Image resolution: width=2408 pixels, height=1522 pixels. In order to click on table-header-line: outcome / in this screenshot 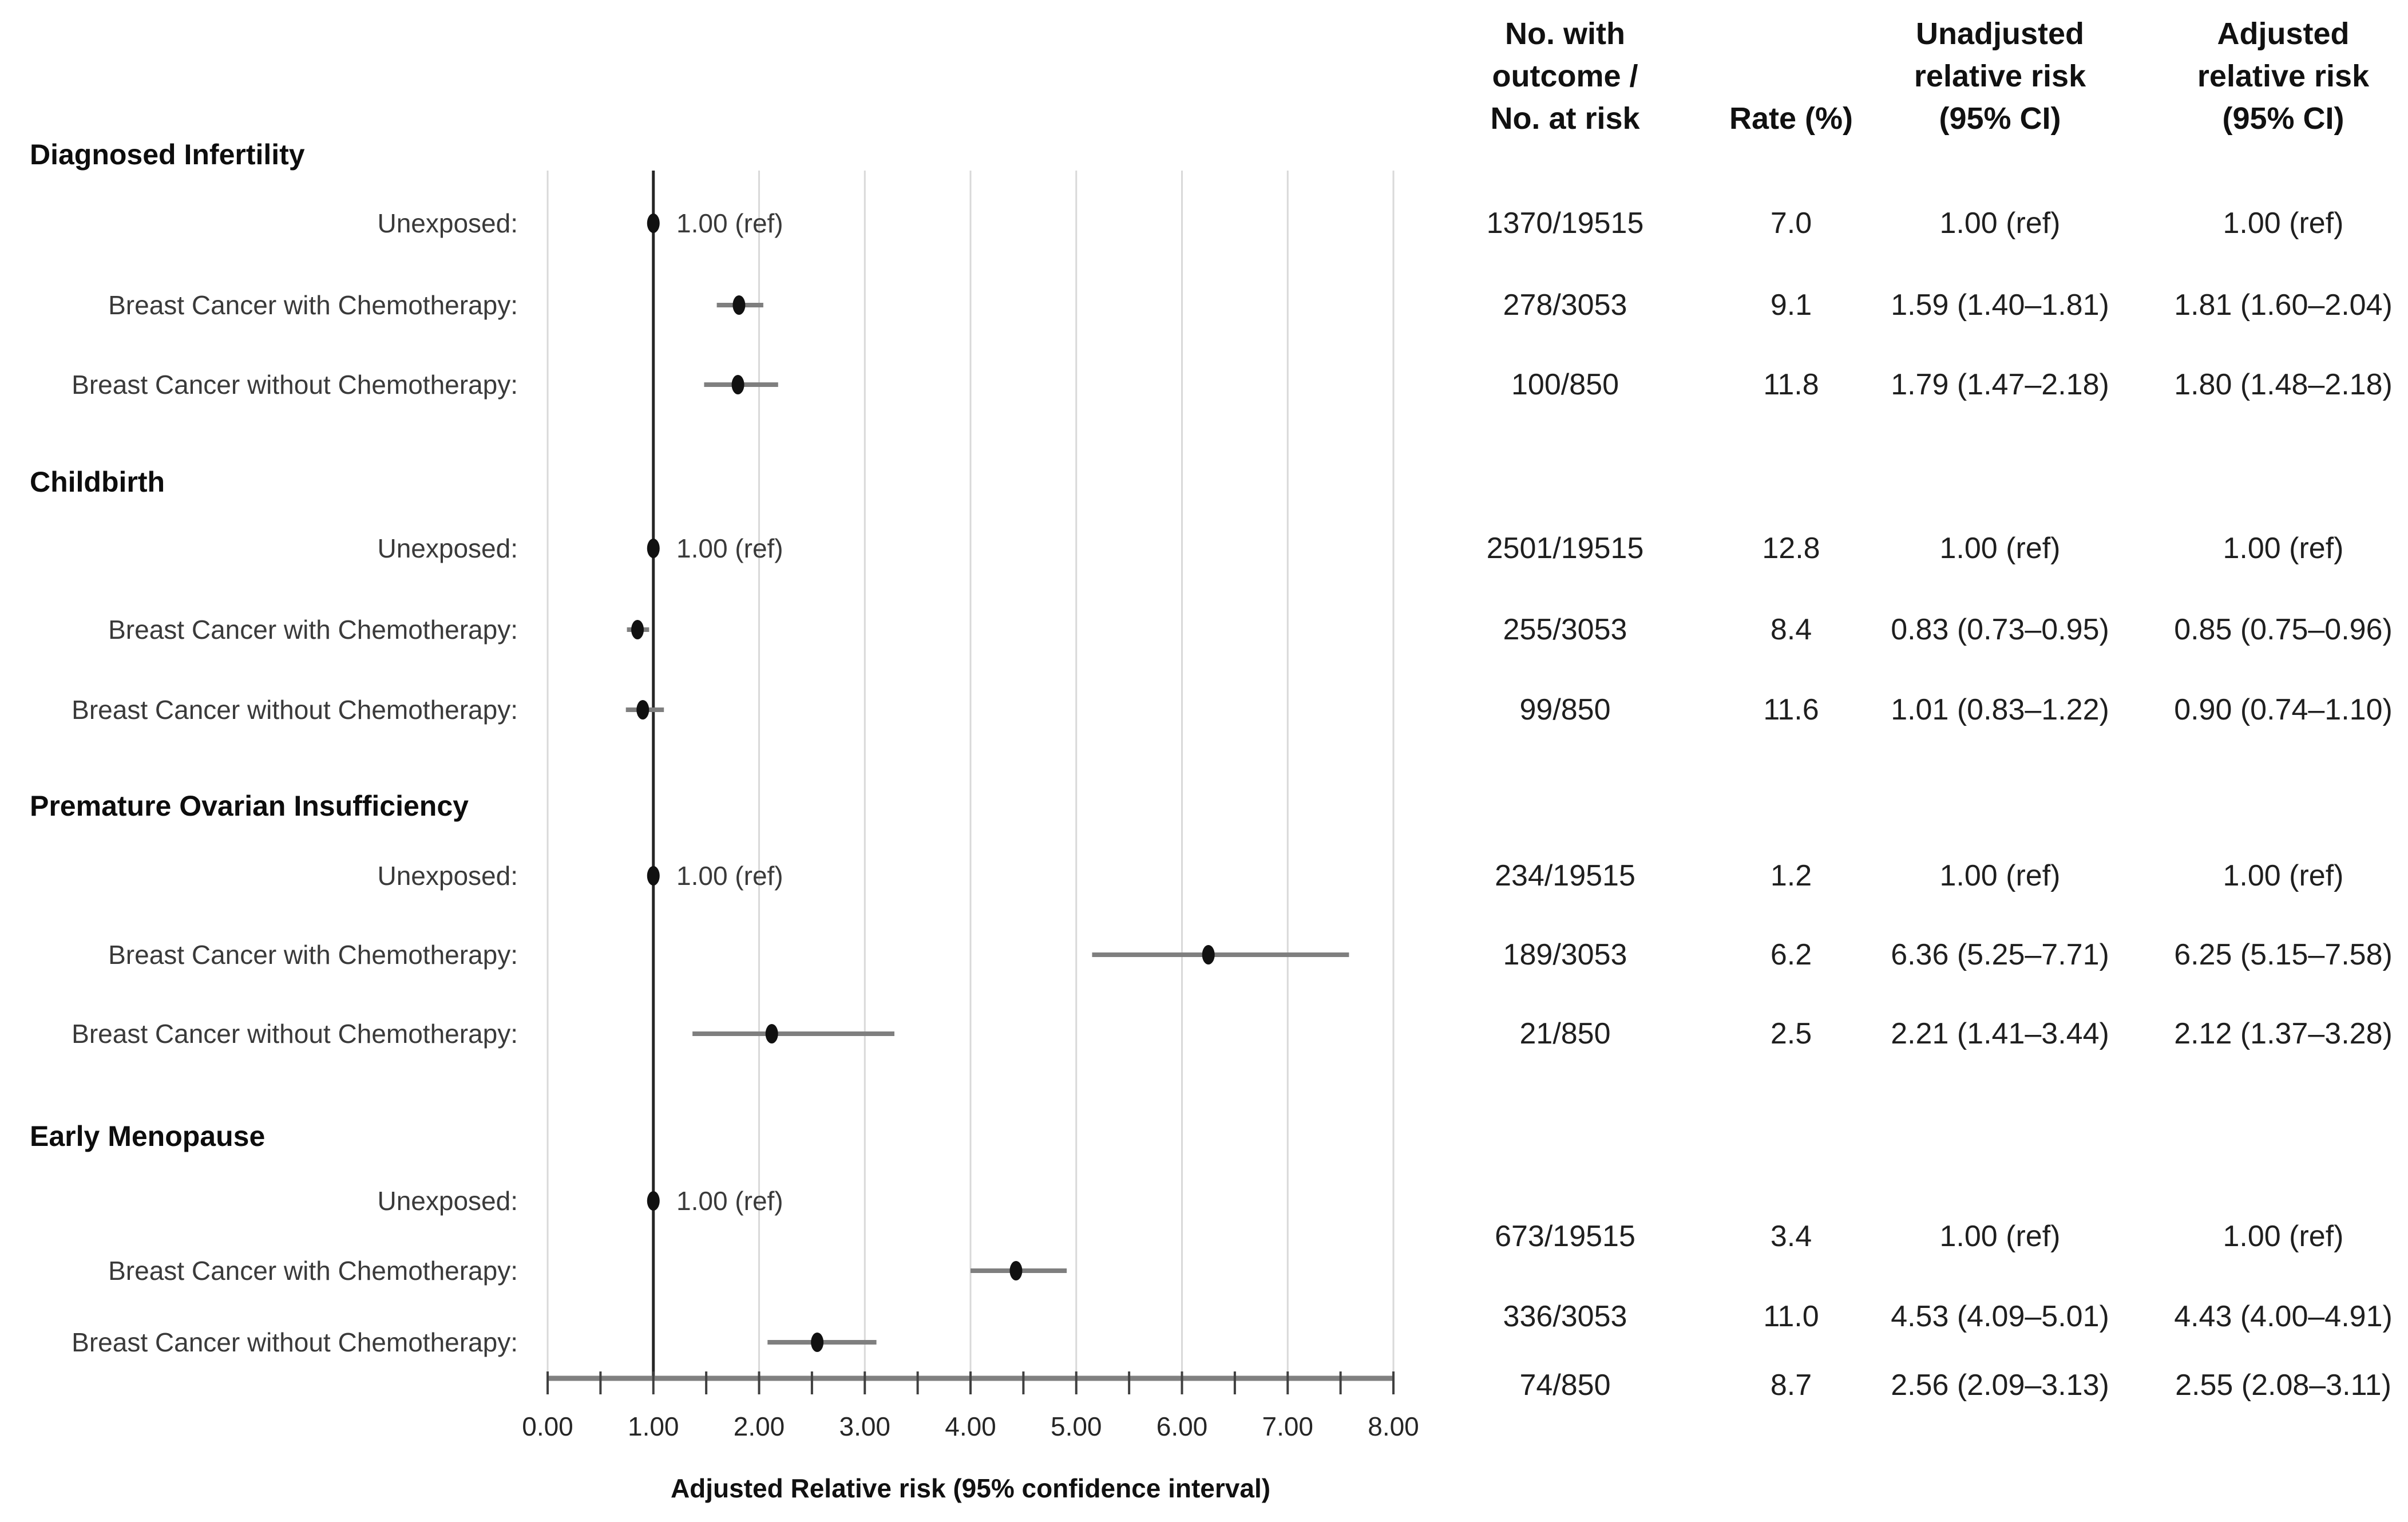, I will do `click(1565, 76)`.